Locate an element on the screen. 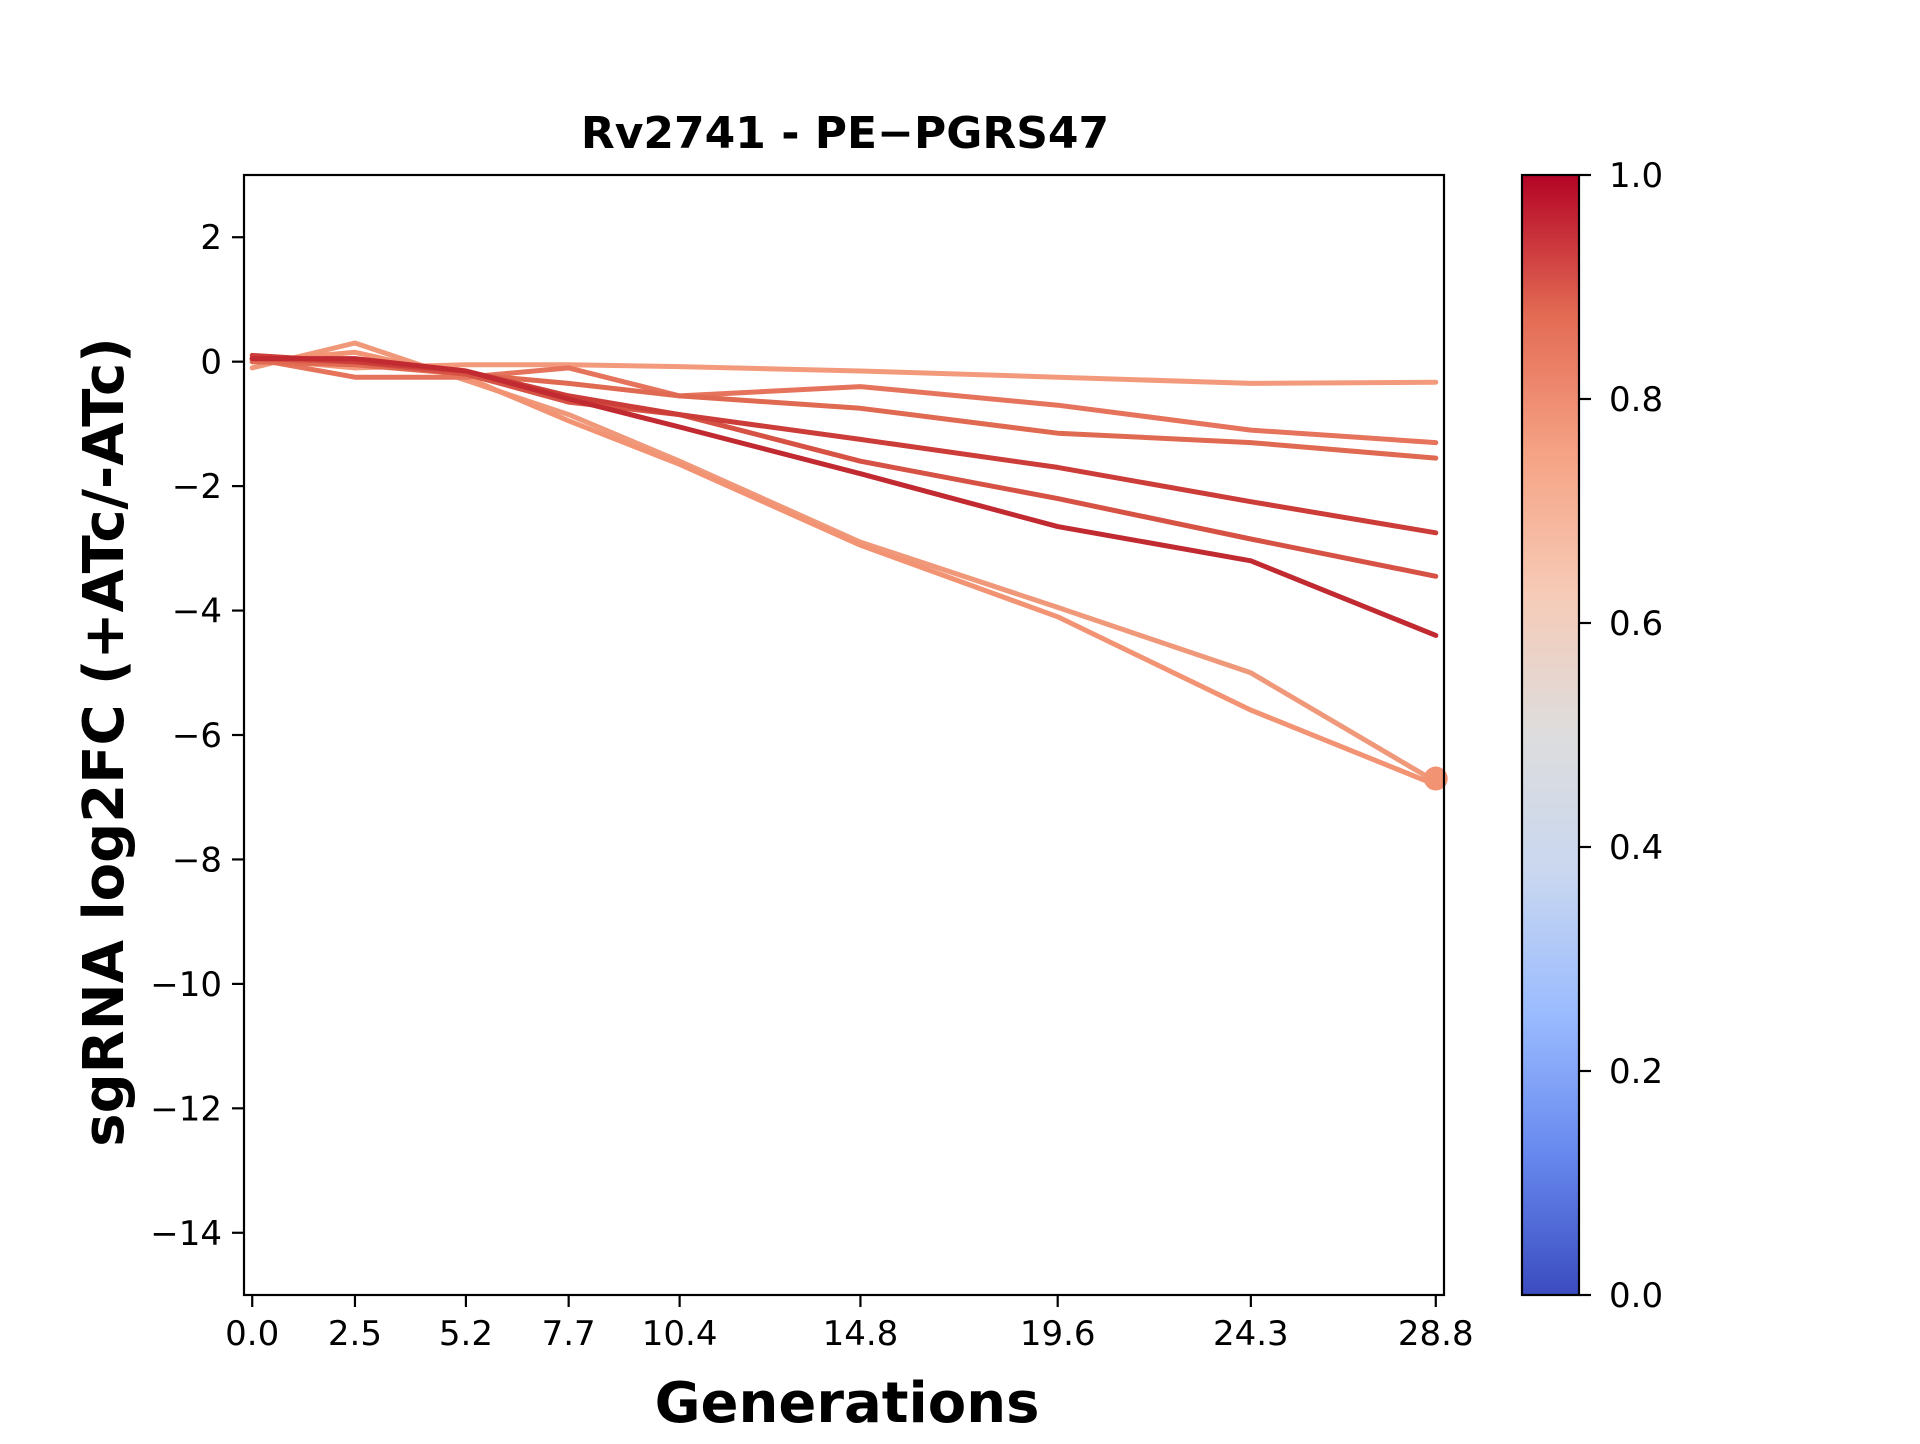  colorbar-tick-label: 0.0 is located at coordinates (1636, 1296).